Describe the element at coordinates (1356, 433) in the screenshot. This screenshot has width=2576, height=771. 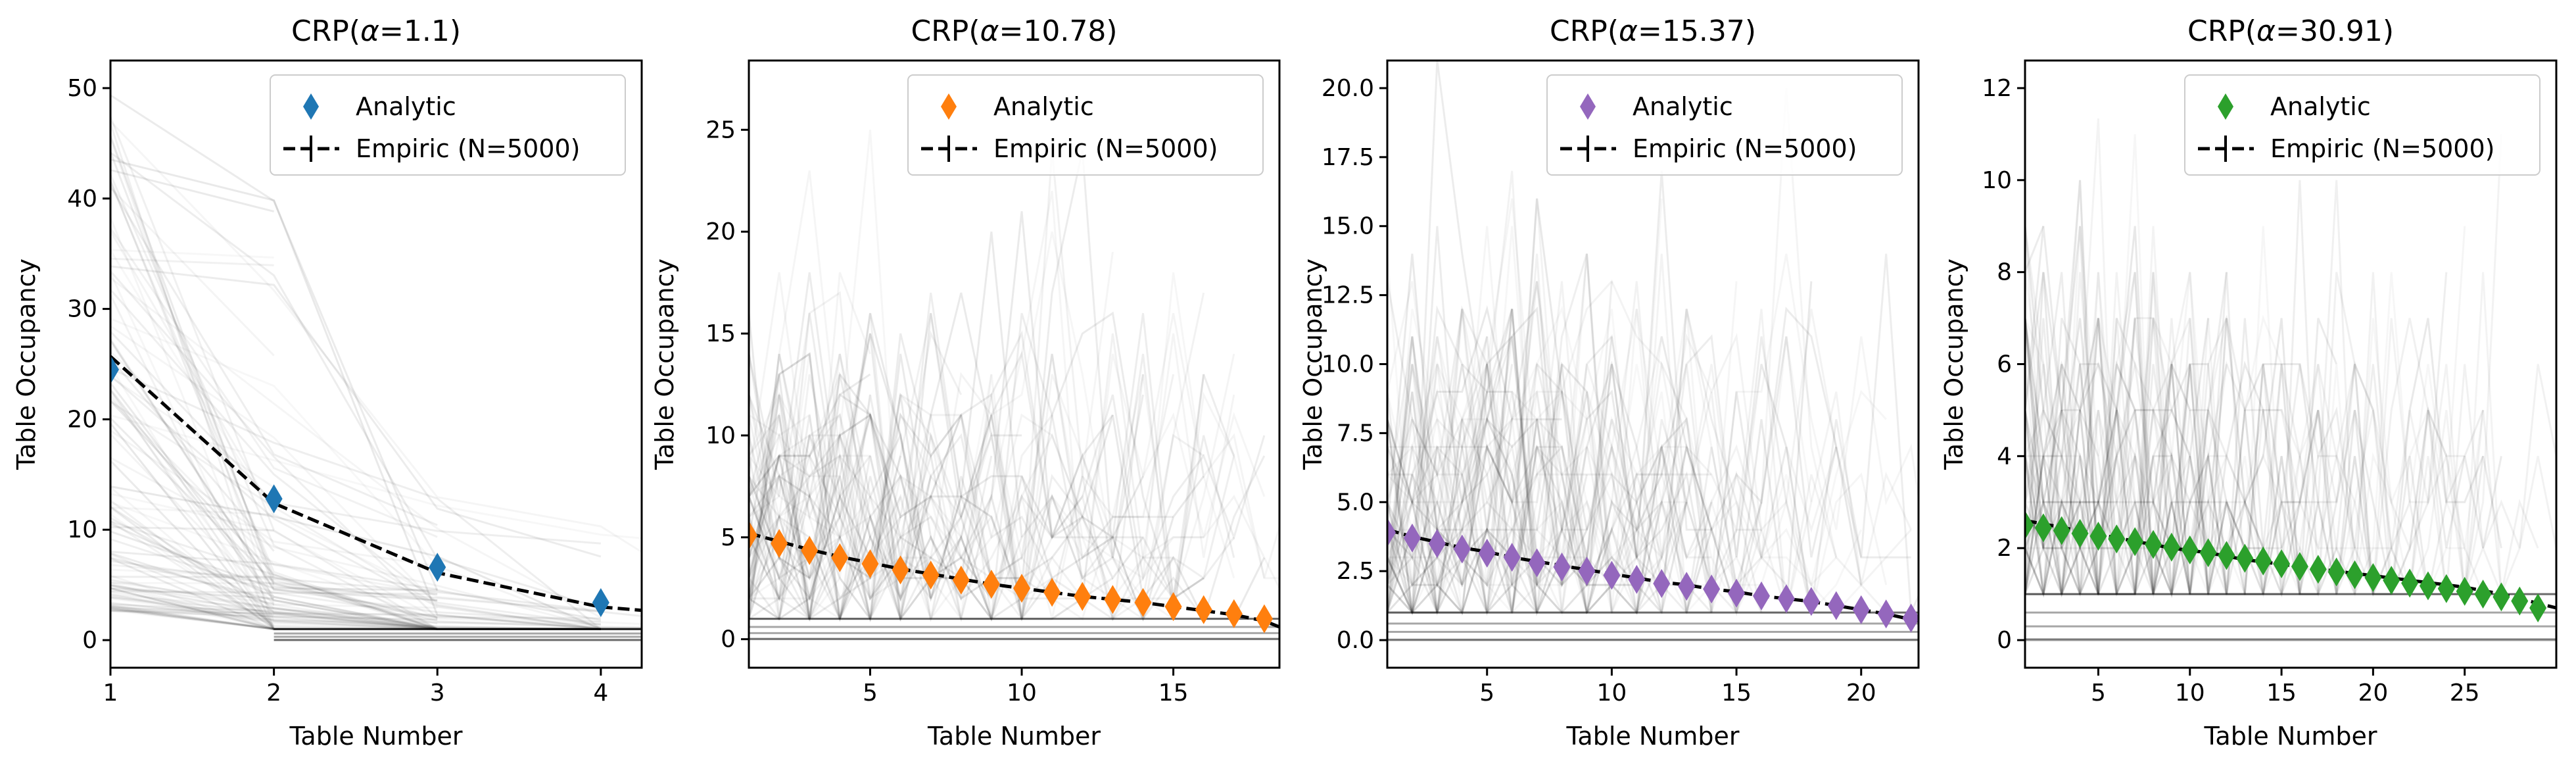
I see `y-tick-label: 7.5` at that location.